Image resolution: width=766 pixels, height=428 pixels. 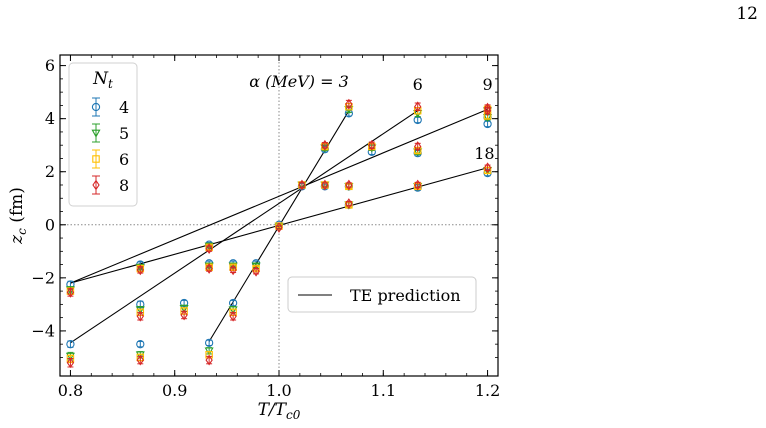 What do you see at coordinates (124, 159) in the screenshot?
I see `legend-label: 6` at bounding box center [124, 159].